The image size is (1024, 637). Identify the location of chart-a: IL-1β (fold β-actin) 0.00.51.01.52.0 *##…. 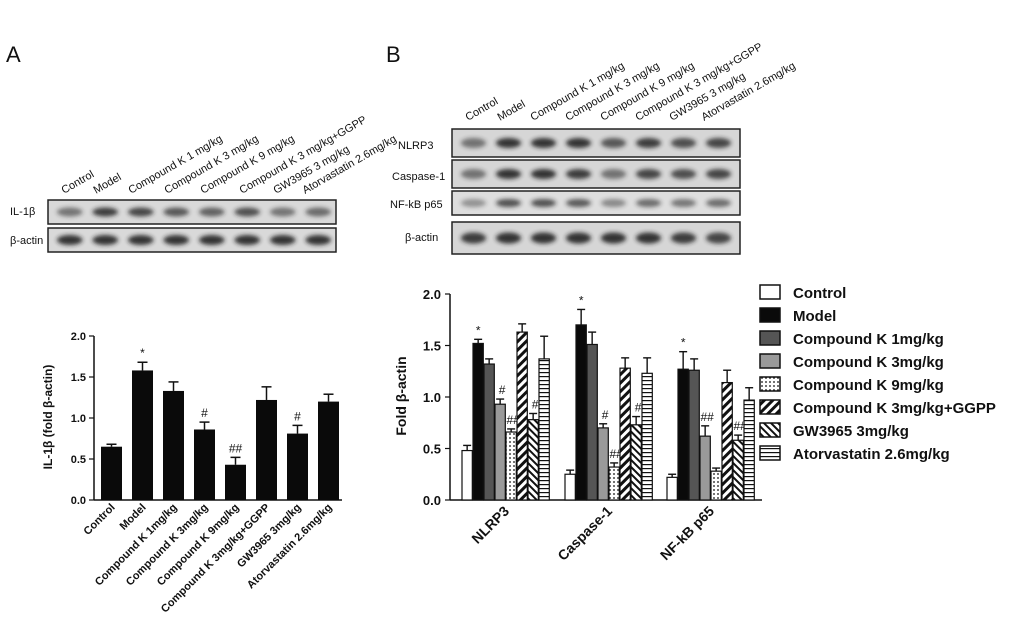
(191, 473).